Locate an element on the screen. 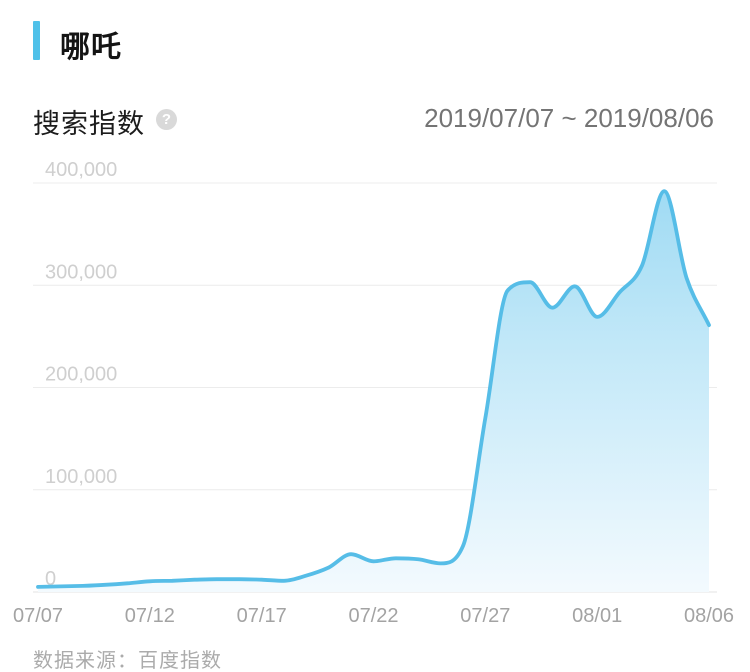 The width and height of the screenshot is (750, 672). x-tick-label: 07/27 is located at coordinates (485, 616).